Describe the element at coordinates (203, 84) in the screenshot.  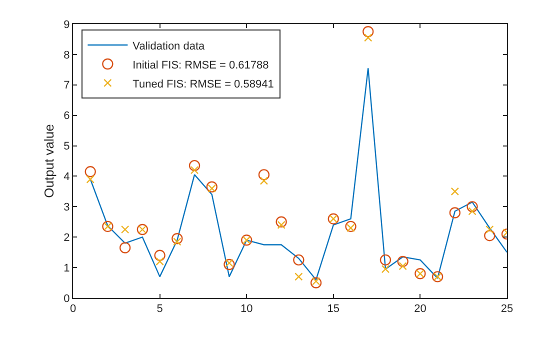
I see `legend-label: Tuned FIS: RMSE = 0.58941` at that location.